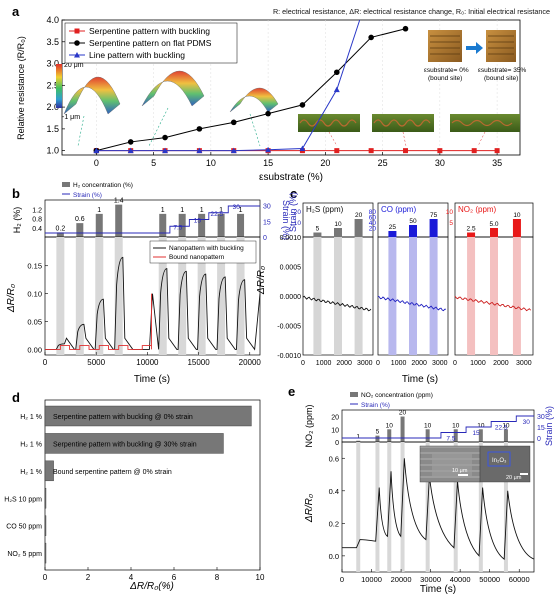  I want to click on h2-pulse-label: 0.2, so click(60, 228).